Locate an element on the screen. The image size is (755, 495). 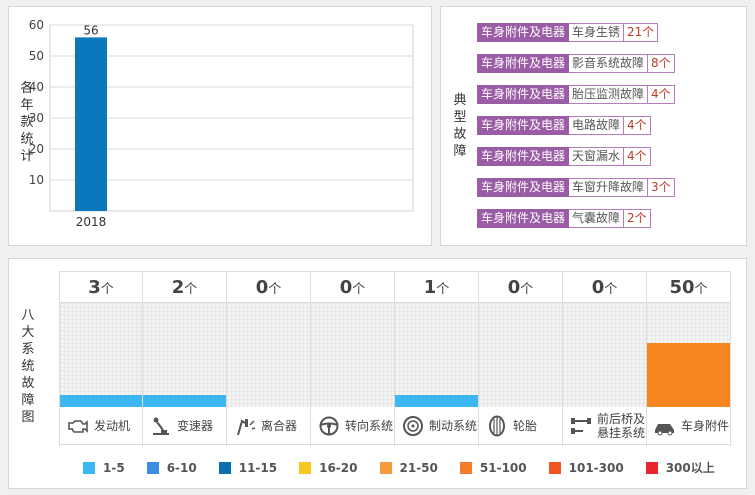
y-tick-label: 20 is located at coordinates (36, 149).